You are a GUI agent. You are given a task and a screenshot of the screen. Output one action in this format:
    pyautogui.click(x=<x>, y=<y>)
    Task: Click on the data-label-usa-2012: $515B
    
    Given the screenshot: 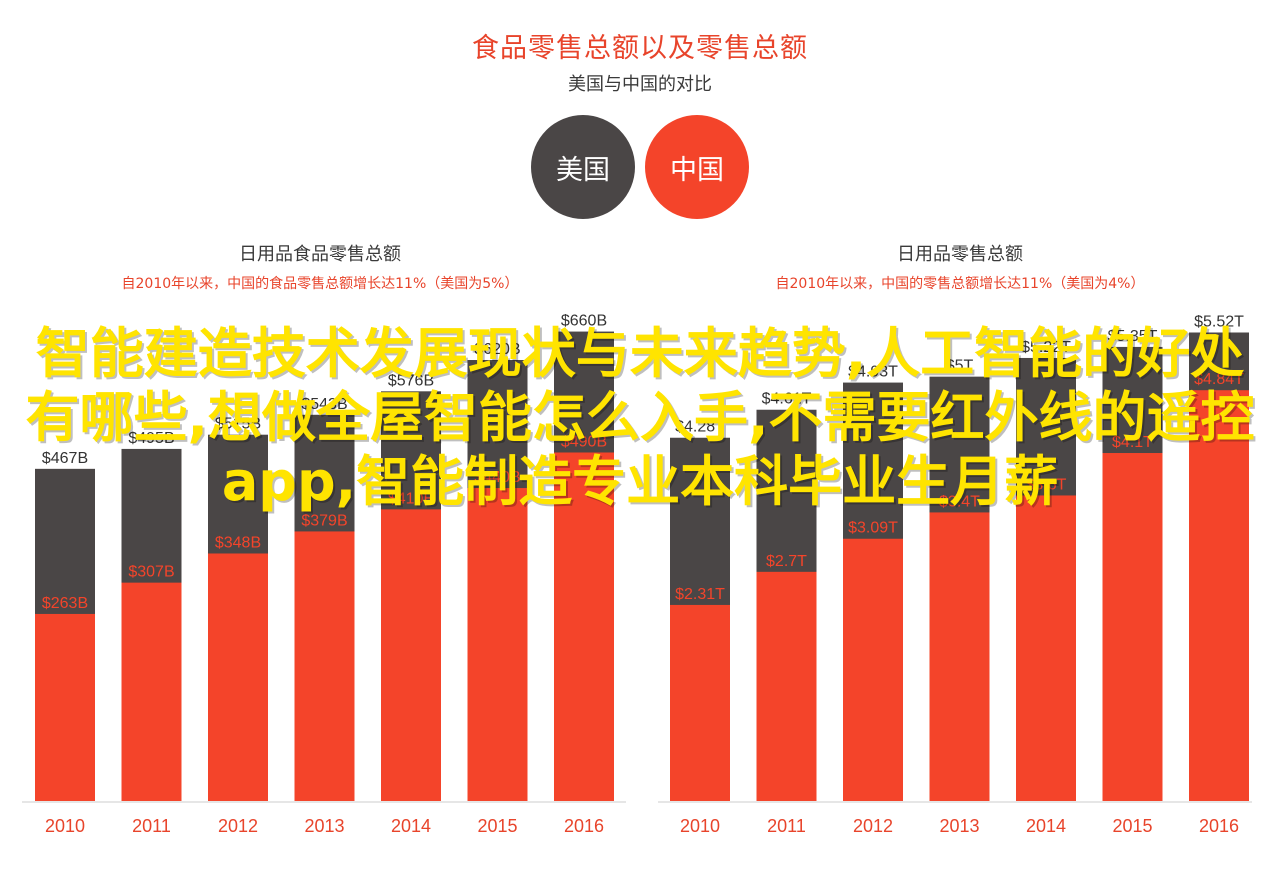 What is the action you would take?
    pyautogui.click(x=238, y=424)
    